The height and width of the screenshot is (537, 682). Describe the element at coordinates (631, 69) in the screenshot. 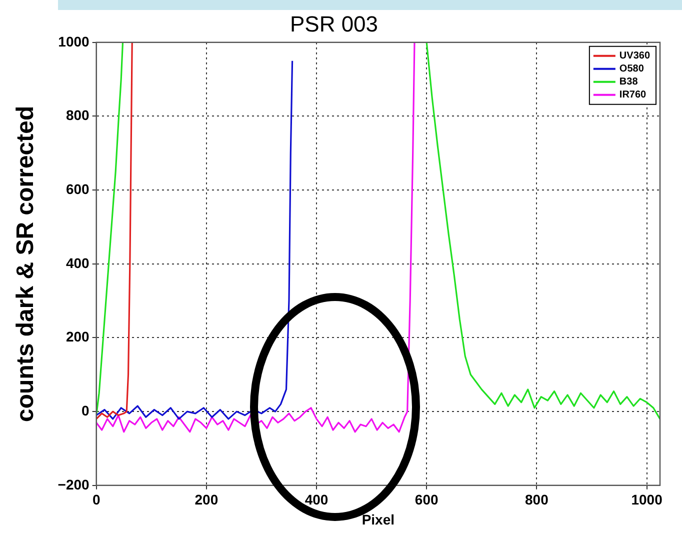

I see `legend-label: O580` at that location.